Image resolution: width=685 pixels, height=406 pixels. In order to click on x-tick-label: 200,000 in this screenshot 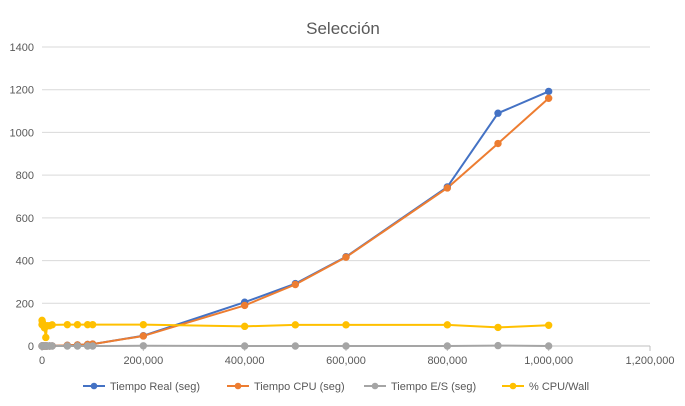, I will do `click(143, 361)`.